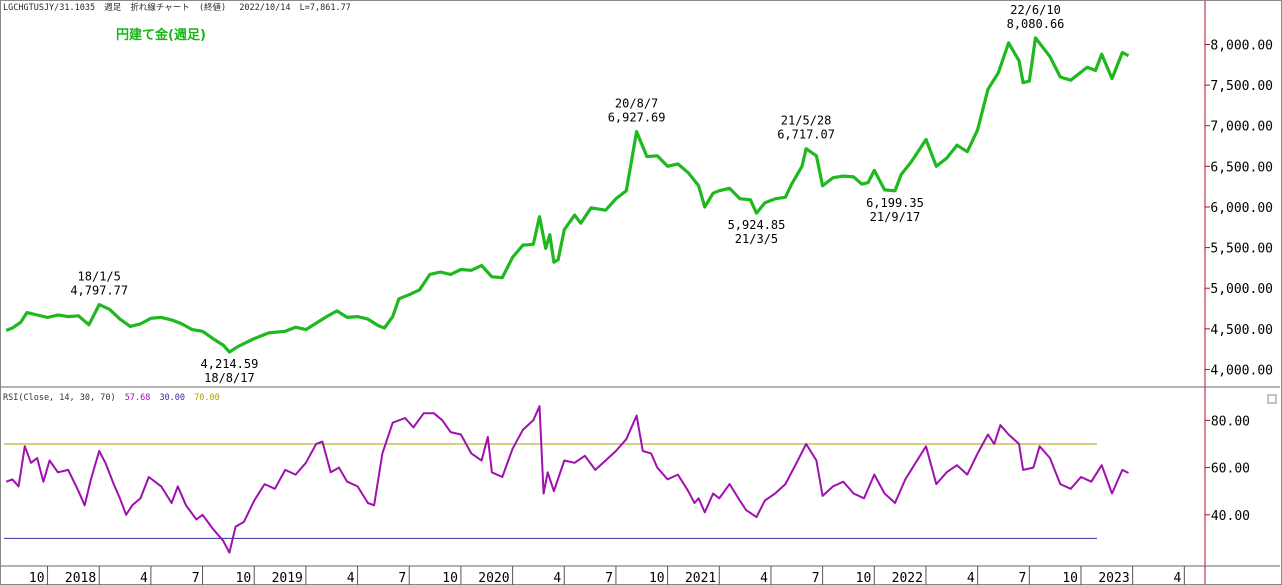  I want to click on annotation-text: 5,924.85, so click(757, 225).